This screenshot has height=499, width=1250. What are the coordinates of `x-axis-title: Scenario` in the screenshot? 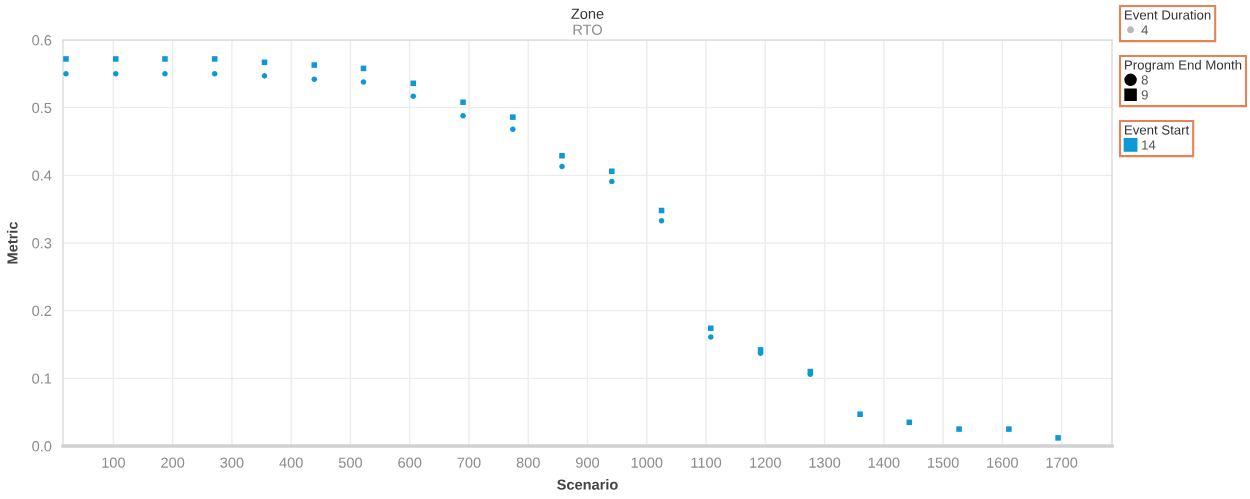 It's located at (587, 484).